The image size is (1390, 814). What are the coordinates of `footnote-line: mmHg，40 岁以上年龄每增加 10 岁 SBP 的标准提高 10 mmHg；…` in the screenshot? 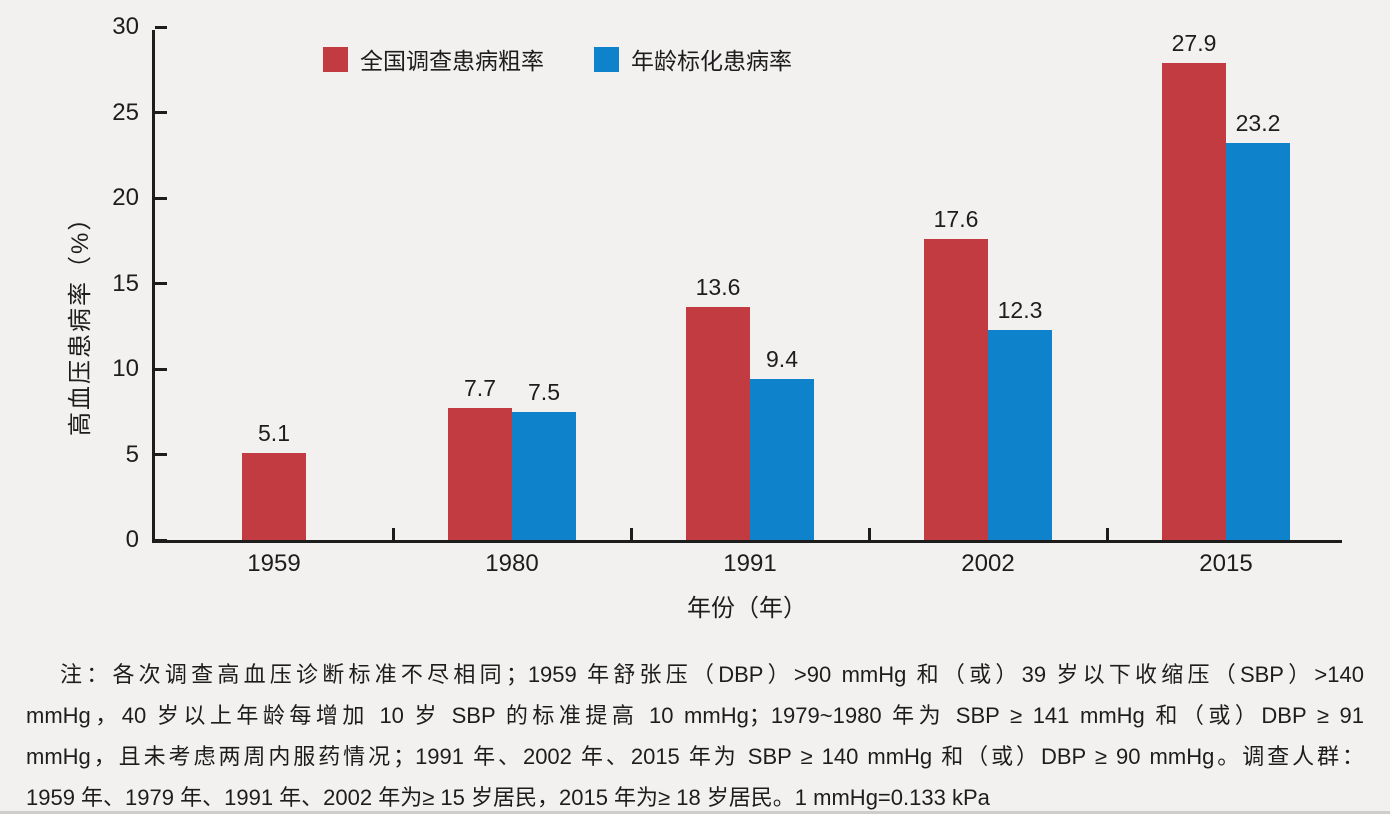 It's located at (695, 715).